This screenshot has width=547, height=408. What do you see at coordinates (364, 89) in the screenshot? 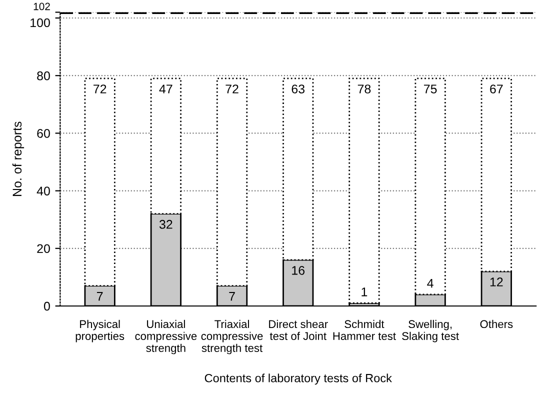
I see `data-label: 78` at bounding box center [364, 89].